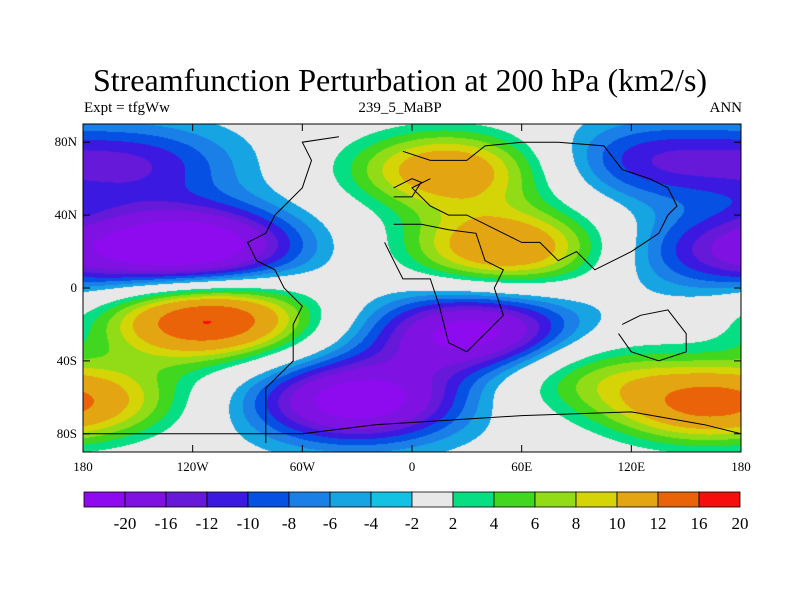 Image resolution: width=800 pixels, height=600 pixels. What do you see at coordinates (740, 523) in the screenshot?
I see `colorbar-label: 20` at bounding box center [740, 523].